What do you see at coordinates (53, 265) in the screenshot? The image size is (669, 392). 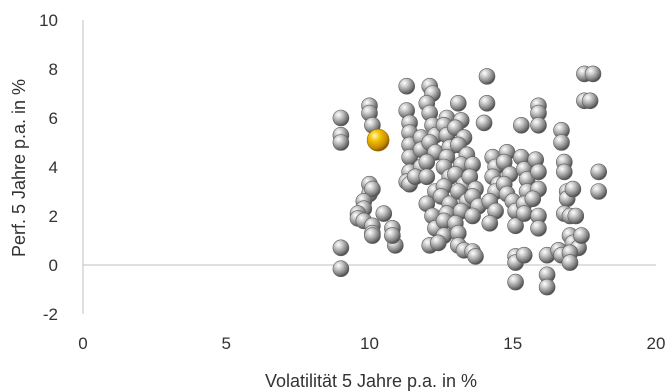 I see `y-tick-label: 0` at bounding box center [53, 265].